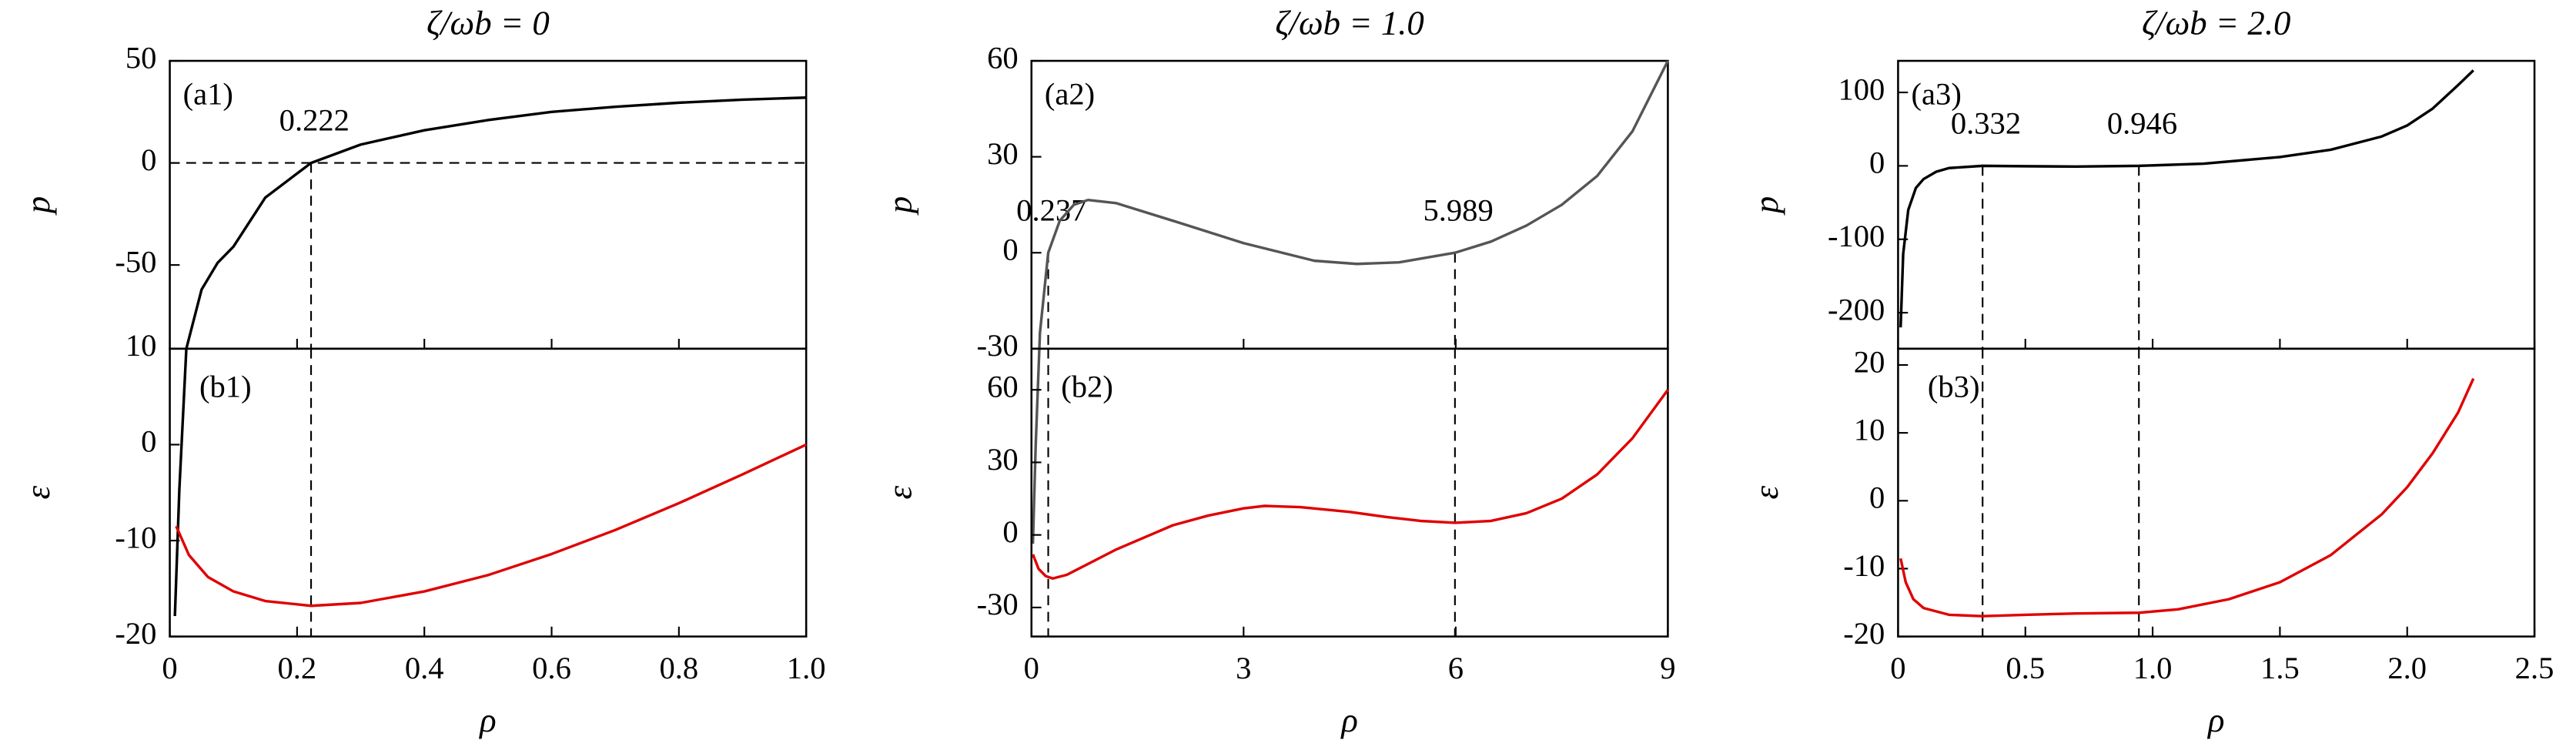  What do you see at coordinates (297, 668) in the screenshot?
I see `x-tick-label: 0.2` at bounding box center [297, 668].